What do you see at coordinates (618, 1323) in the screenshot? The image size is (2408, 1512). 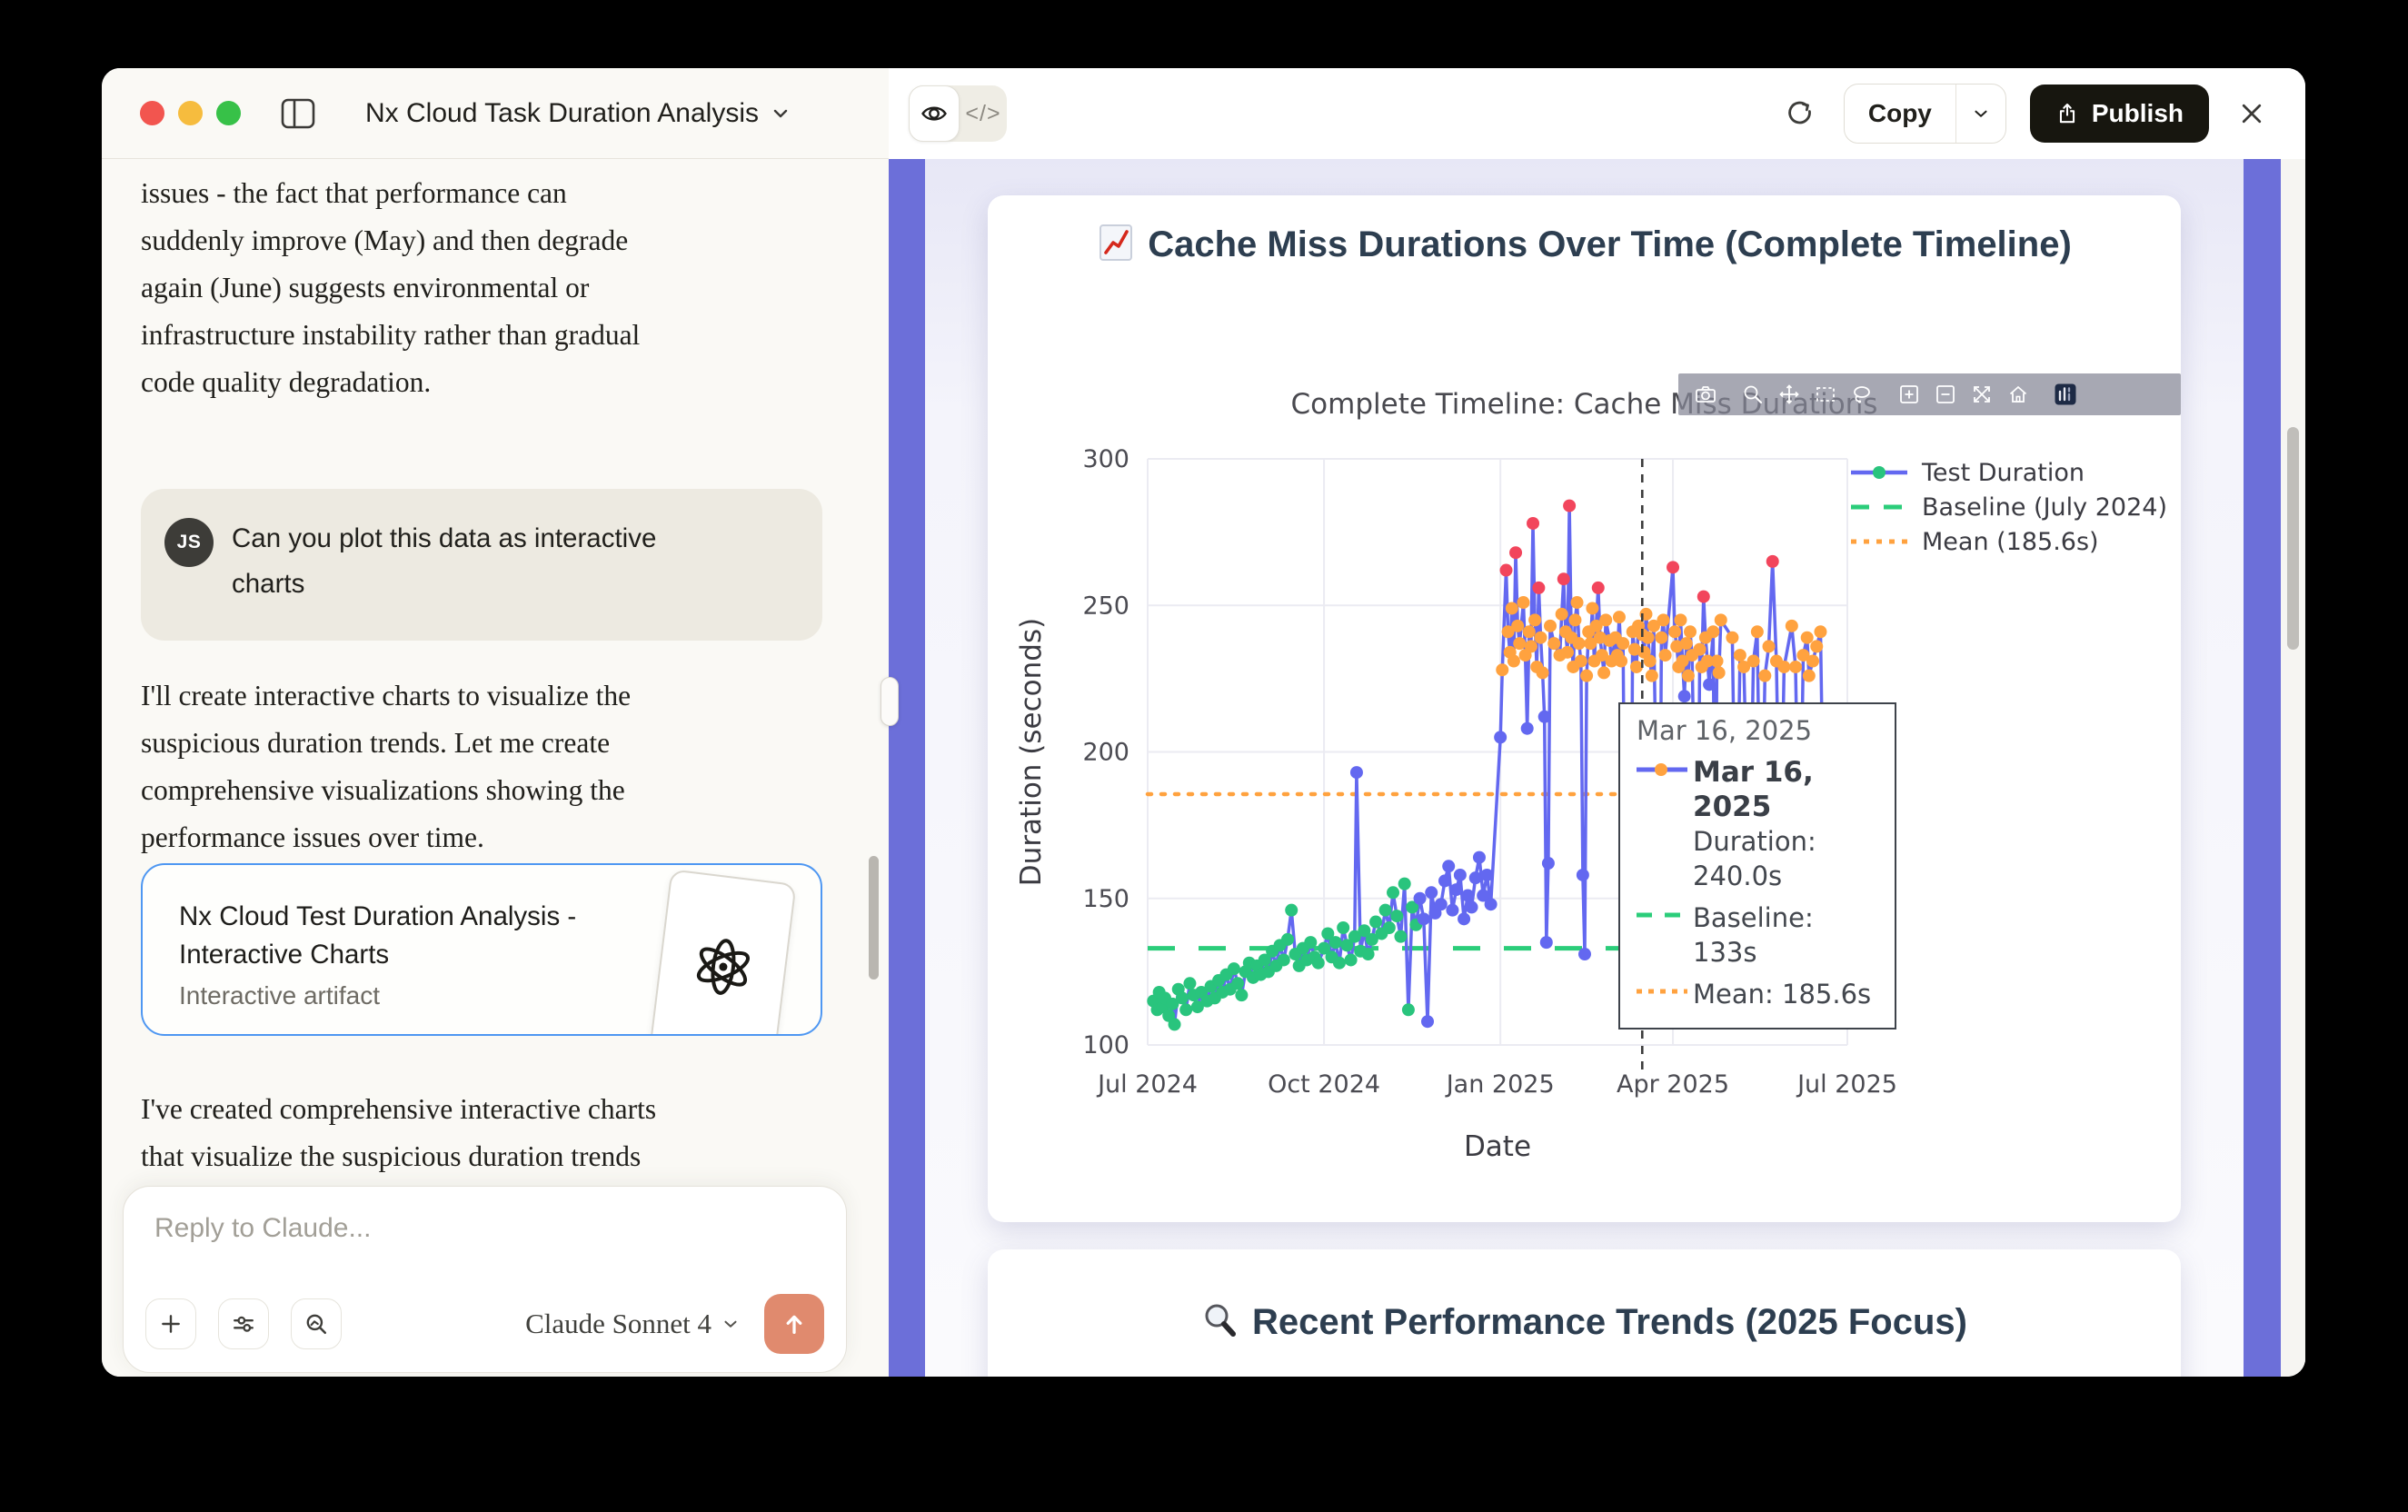 I see `model-label: Claude Sonnet 4` at bounding box center [618, 1323].